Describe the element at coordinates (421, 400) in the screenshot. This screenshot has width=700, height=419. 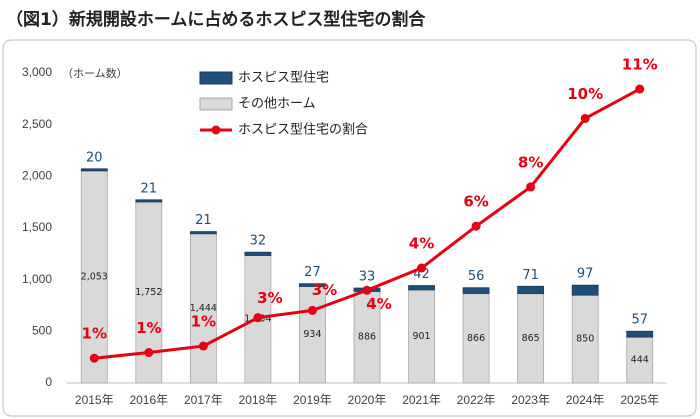
I see `x-tick-label: 2021年` at that location.